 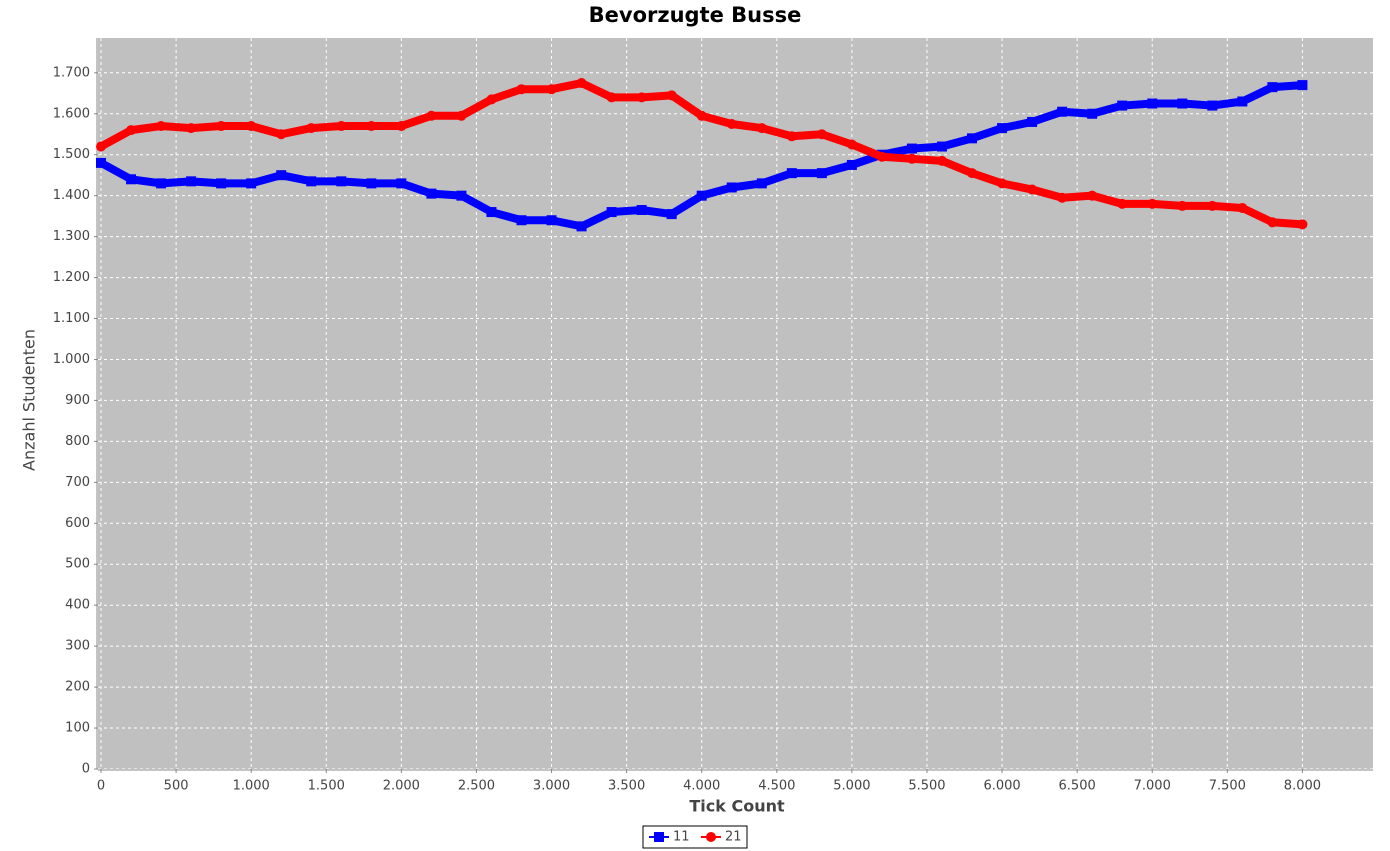 I want to click on x-tick-label: 8.000, so click(x=1302, y=786).